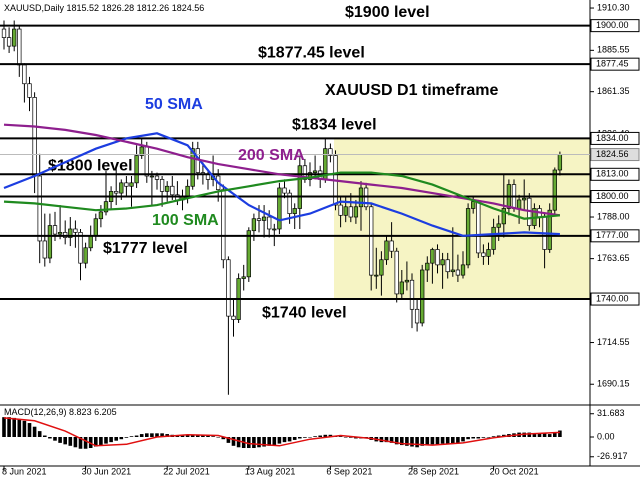 The image size is (640, 480). Describe the element at coordinates (60, 412) in the screenshot. I see `macd-header: MACD(12,26,9) 8.823 6.205` at that location.